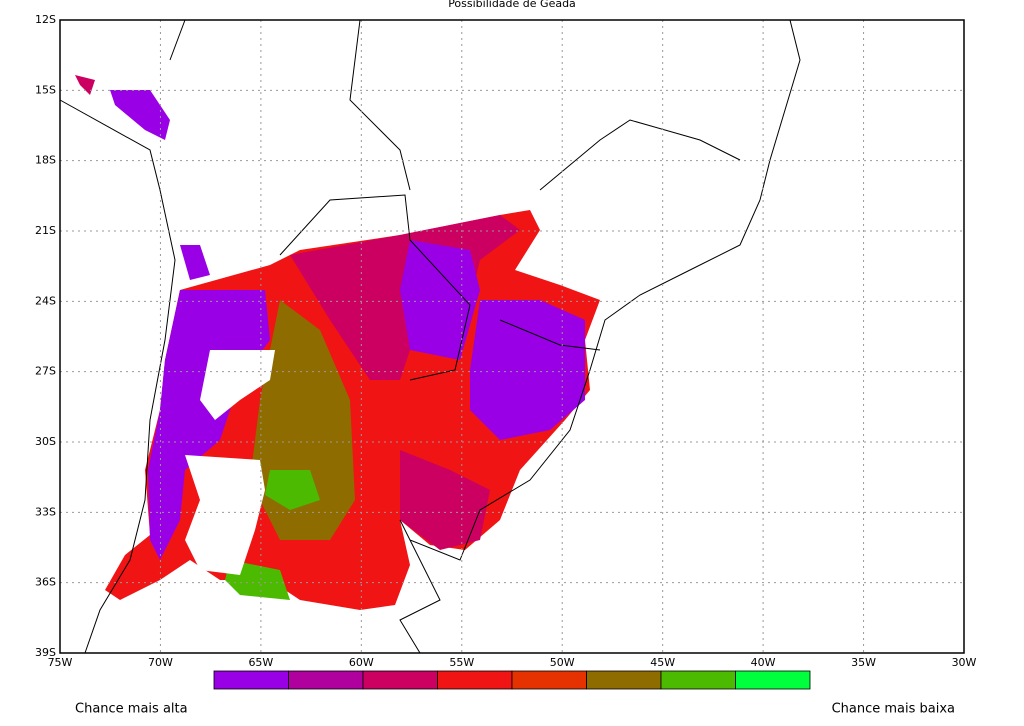  I want to click on colorbar, so click(512, 680).